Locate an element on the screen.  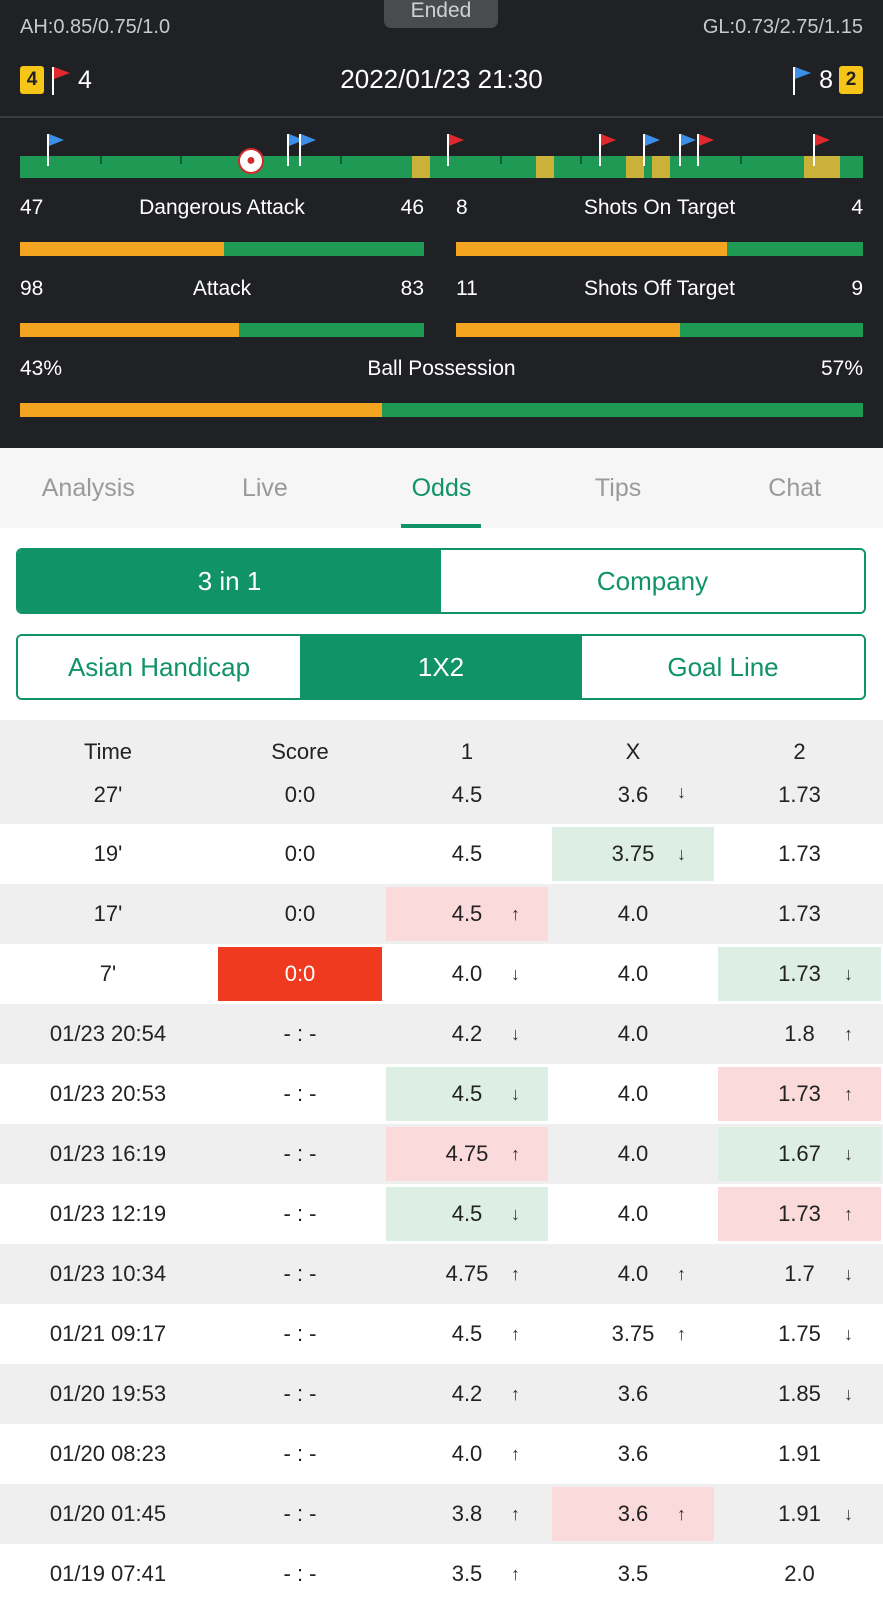
cell-time: 01/21 09:17 is located at coordinates (108, 1334).